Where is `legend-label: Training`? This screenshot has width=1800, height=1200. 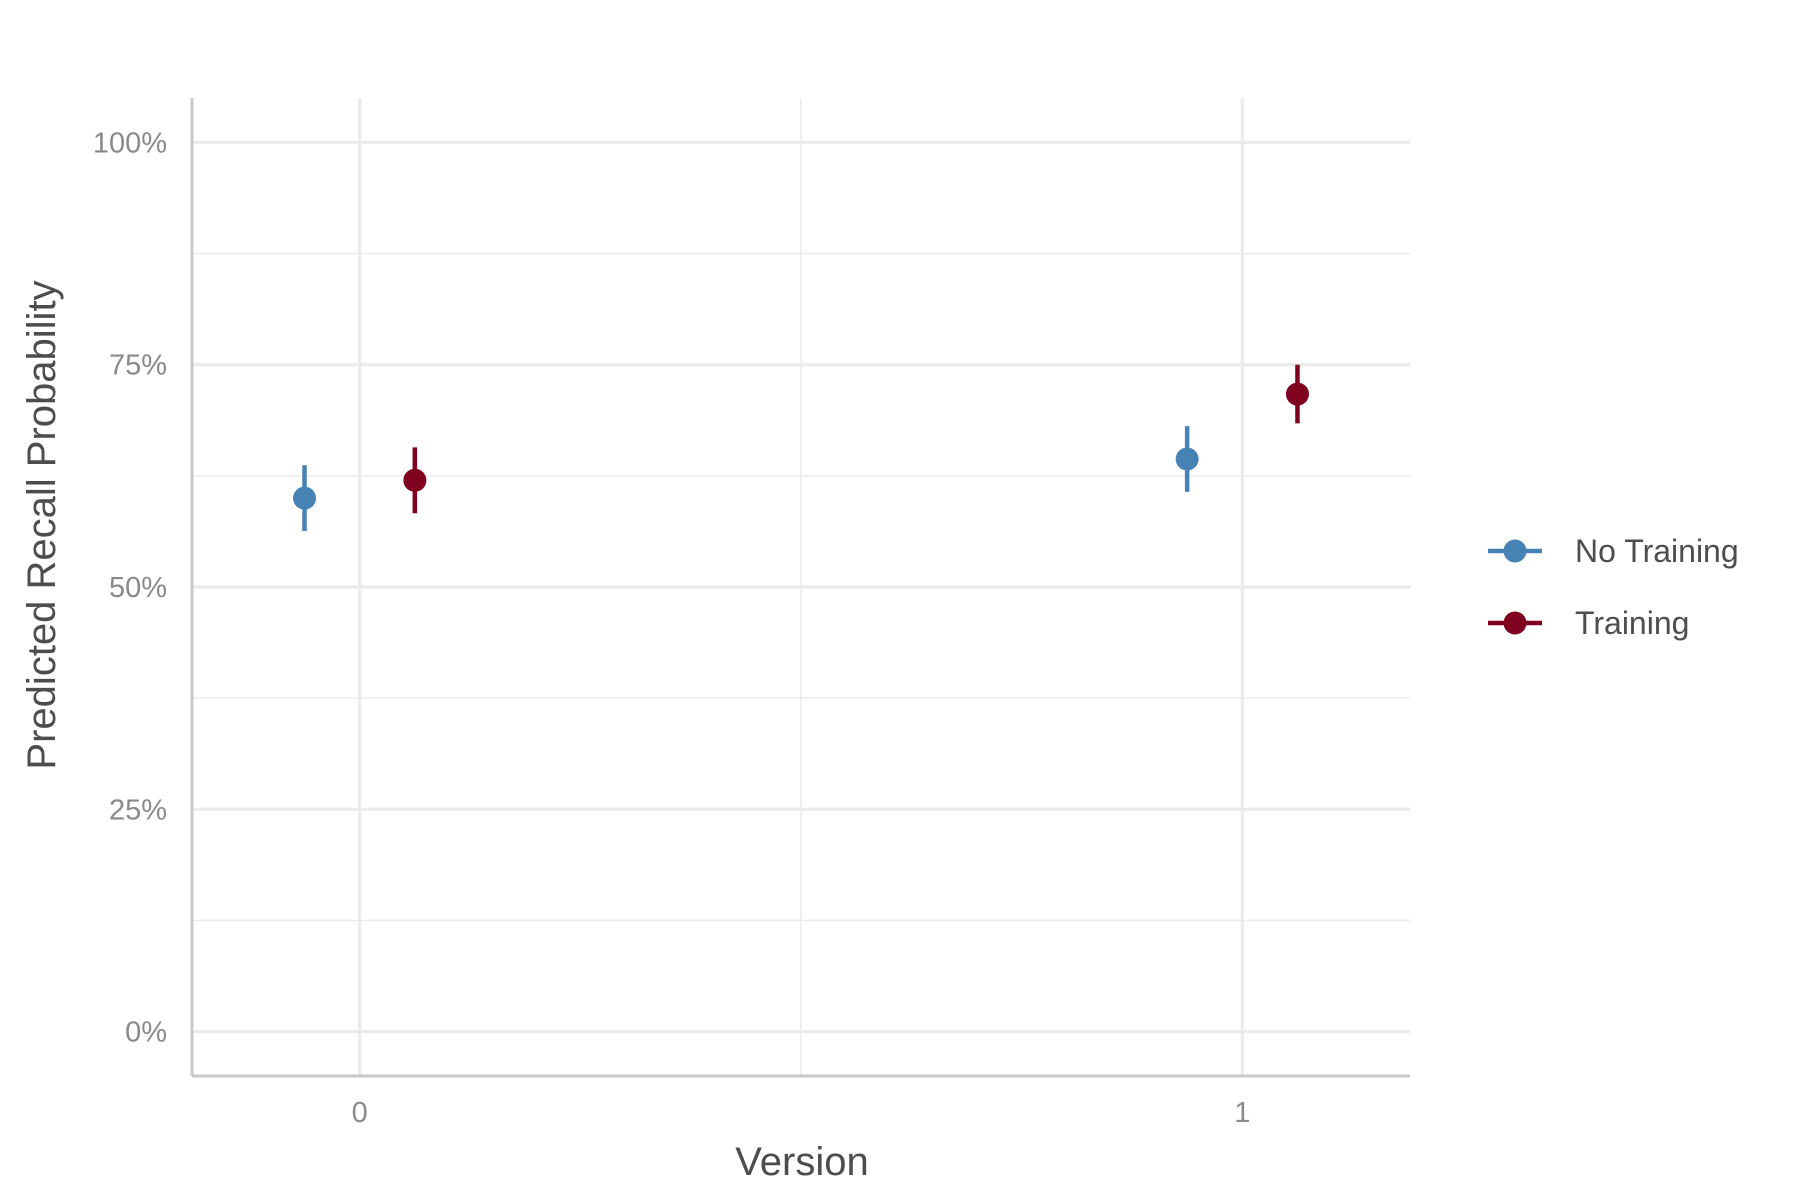 legend-label: Training is located at coordinates (1632, 623).